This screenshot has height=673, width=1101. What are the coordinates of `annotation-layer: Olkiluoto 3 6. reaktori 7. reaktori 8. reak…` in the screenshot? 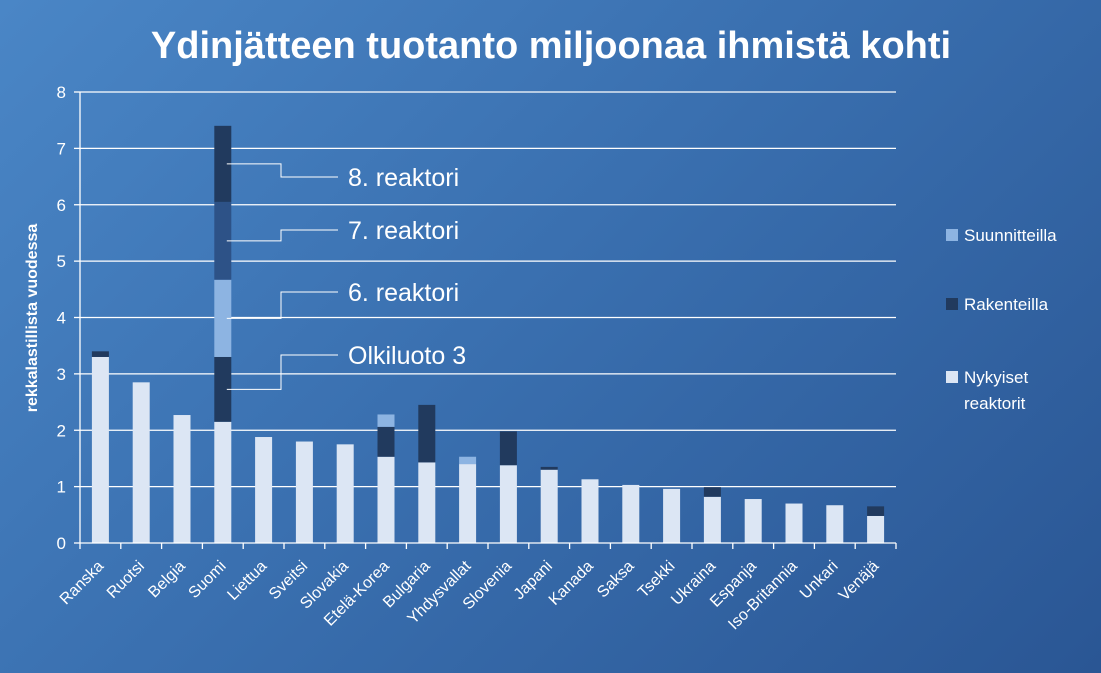 It's located at (346, 276).